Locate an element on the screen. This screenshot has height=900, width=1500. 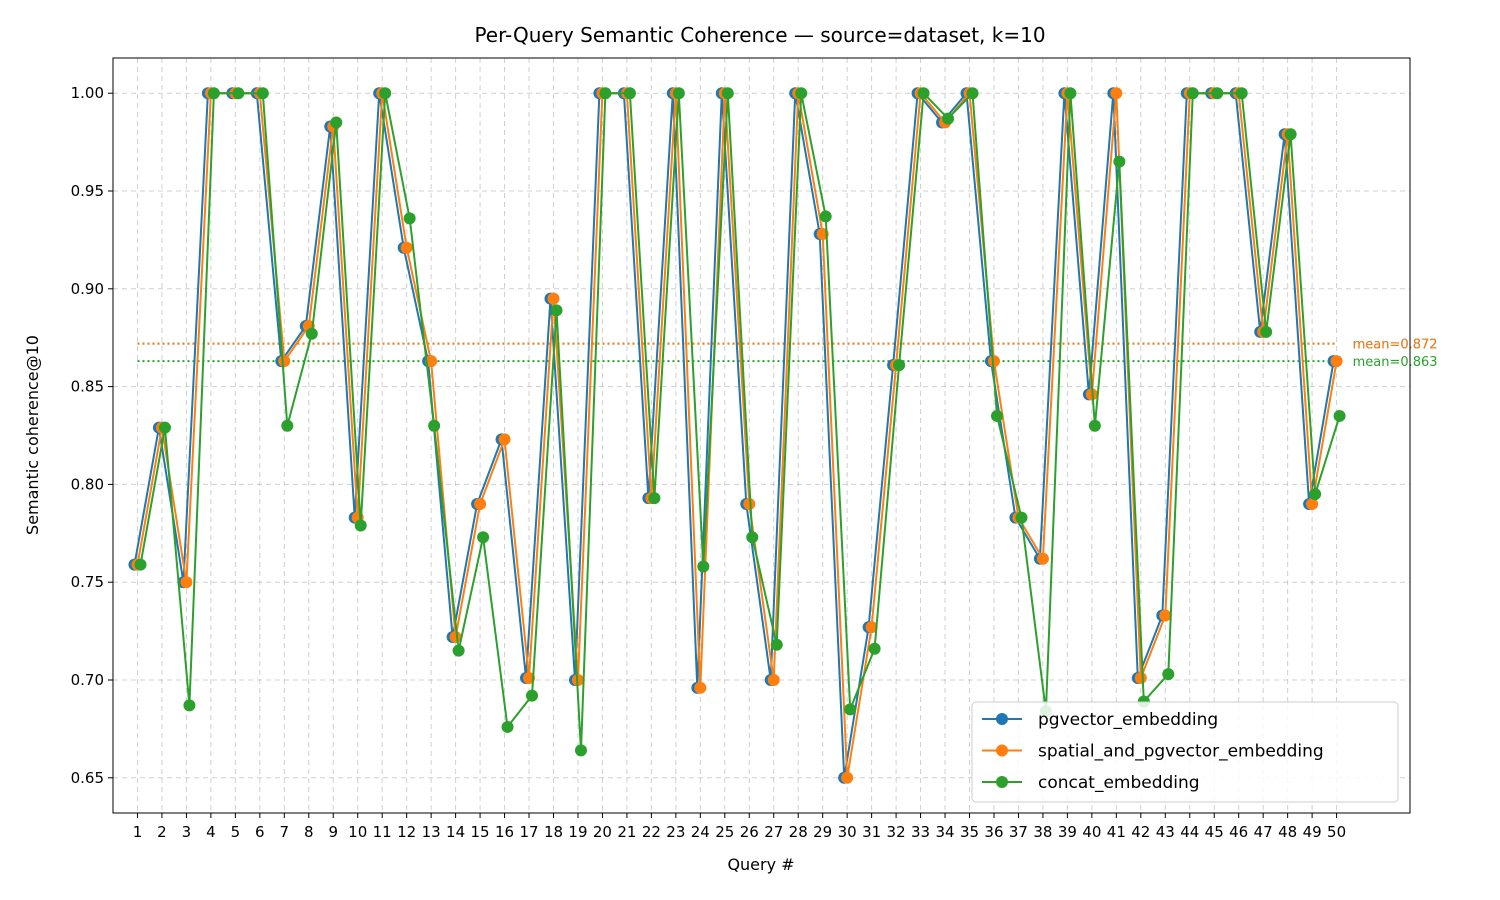
y-tick-label: 0.80 is located at coordinates (87, 484).